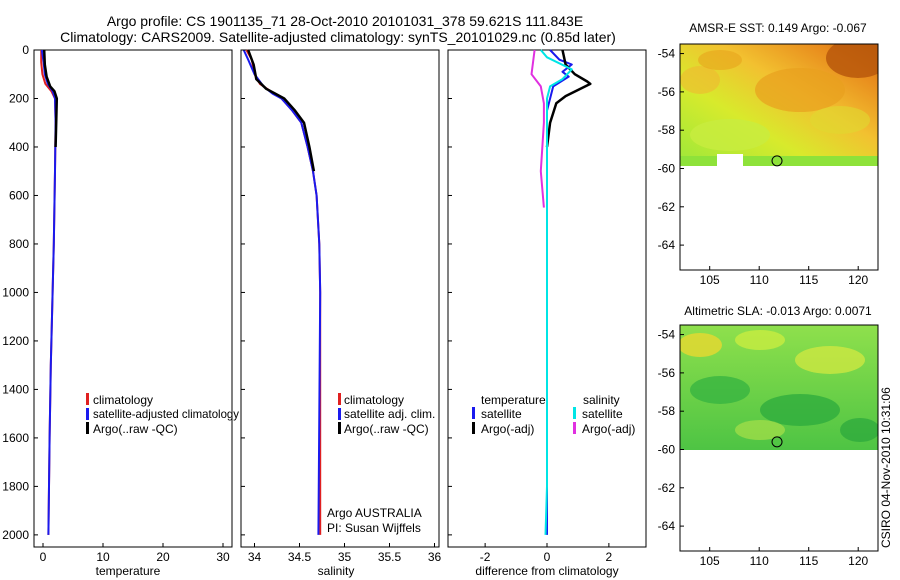  I want to click on y-tick-label: 2000, so click(15, 535).